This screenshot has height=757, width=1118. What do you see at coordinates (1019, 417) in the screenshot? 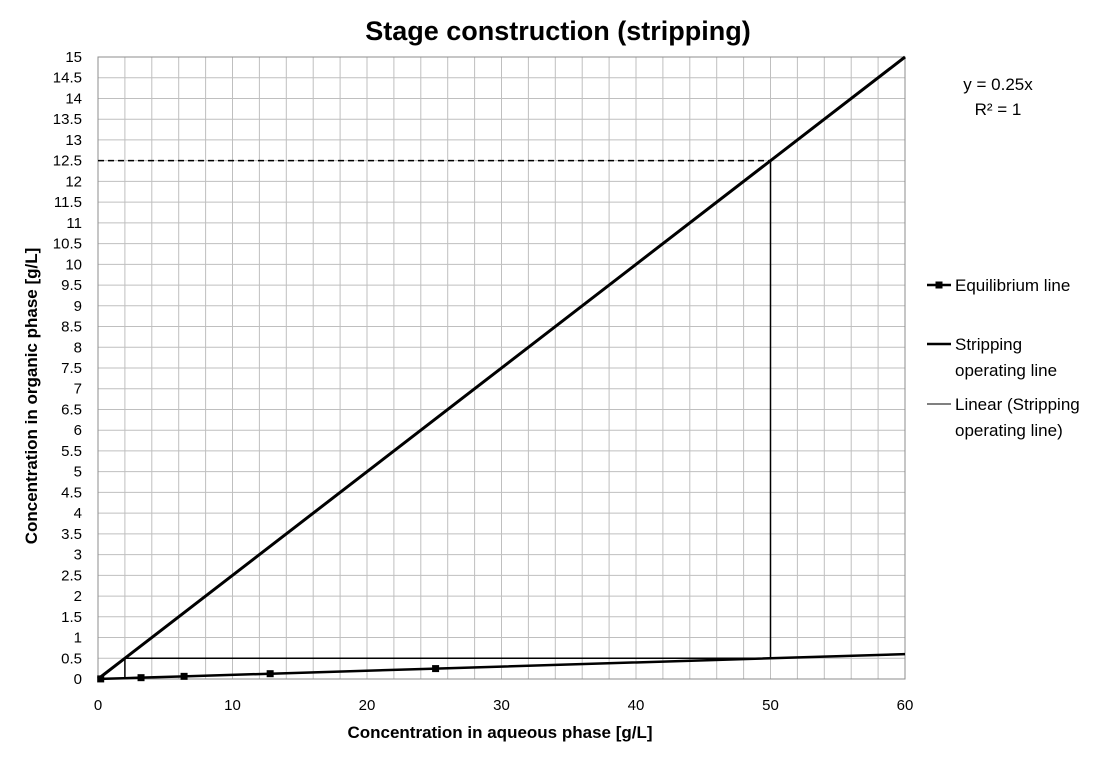
I see `legend-label-linear: Linear (Stripping operating line)` at bounding box center [1019, 417].